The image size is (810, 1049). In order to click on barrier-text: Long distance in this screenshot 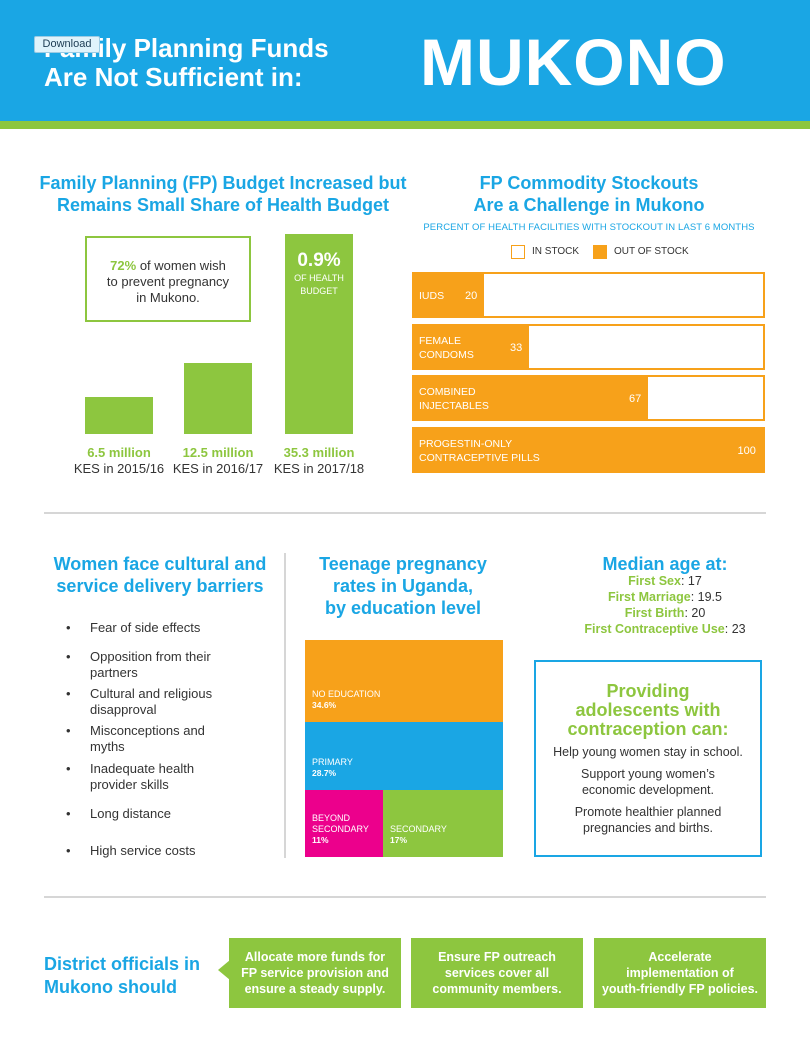, I will do `click(130, 813)`.